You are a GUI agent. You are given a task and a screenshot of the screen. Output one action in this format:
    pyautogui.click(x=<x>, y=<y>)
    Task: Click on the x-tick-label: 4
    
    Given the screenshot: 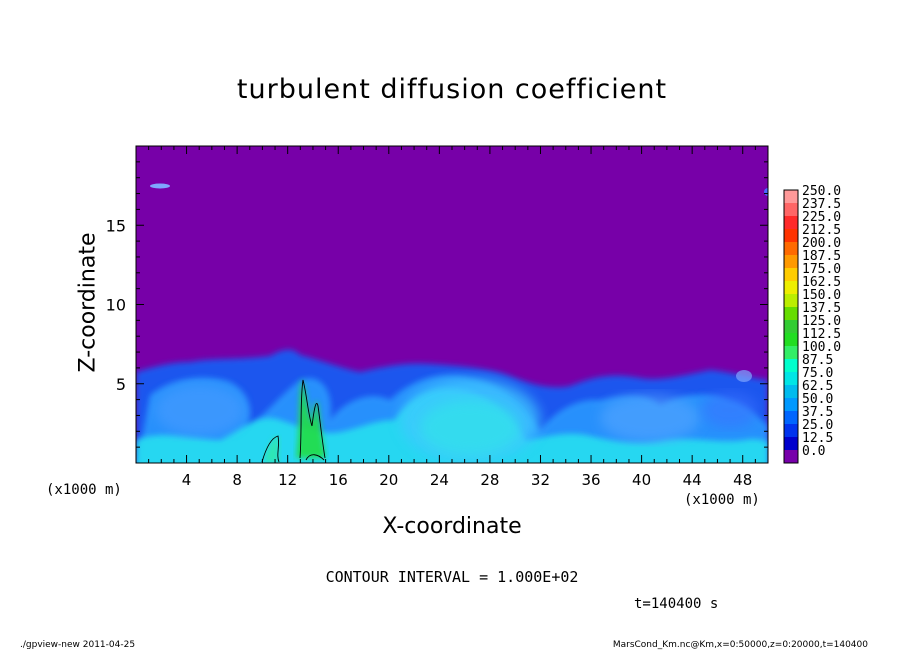 What is the action you would take?
    pyautogui.click(x=187, y=480)
    